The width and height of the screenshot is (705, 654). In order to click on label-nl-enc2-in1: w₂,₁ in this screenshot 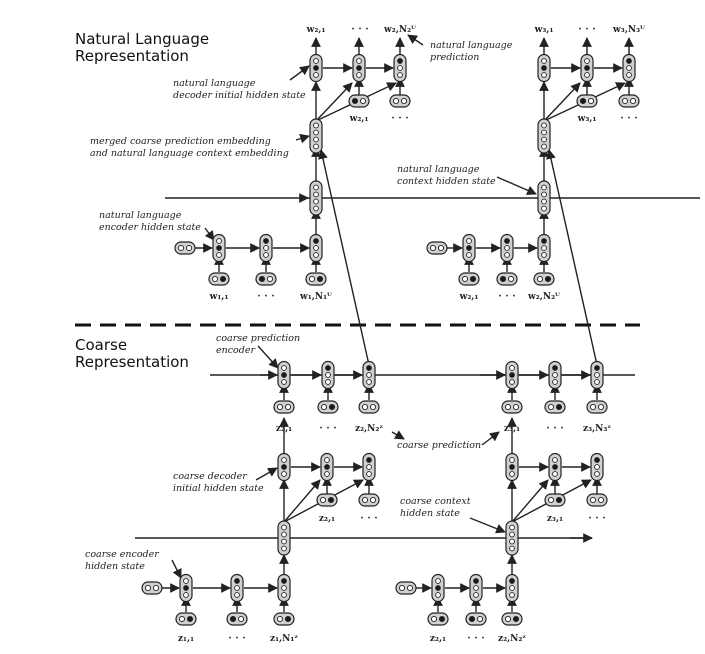, I will do `click(469, 297)`.